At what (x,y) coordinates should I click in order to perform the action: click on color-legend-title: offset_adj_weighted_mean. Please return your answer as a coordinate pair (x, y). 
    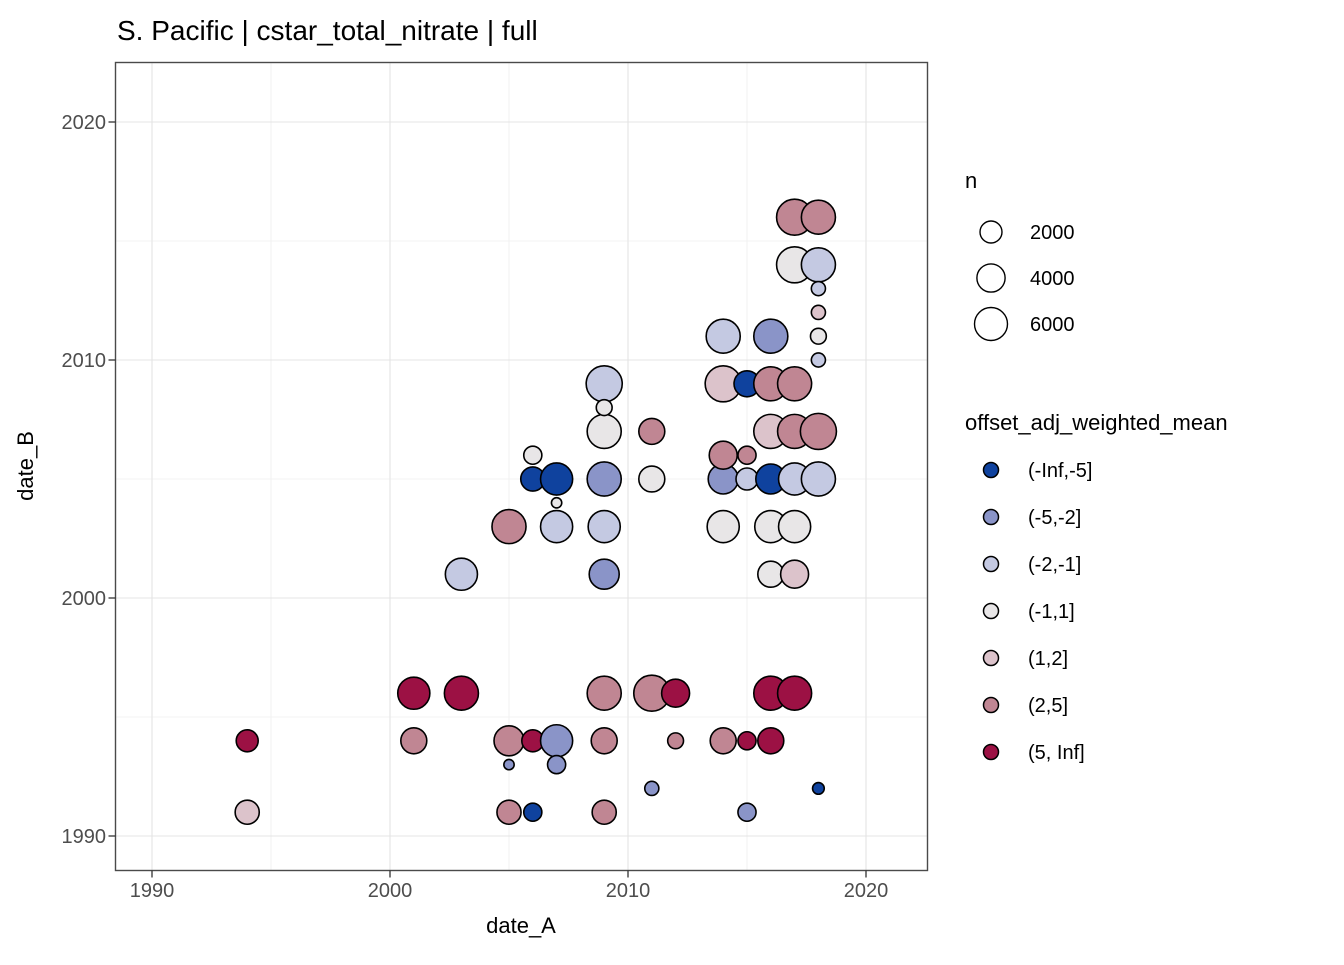
    Looking at the image, I should click on (1096, 422).